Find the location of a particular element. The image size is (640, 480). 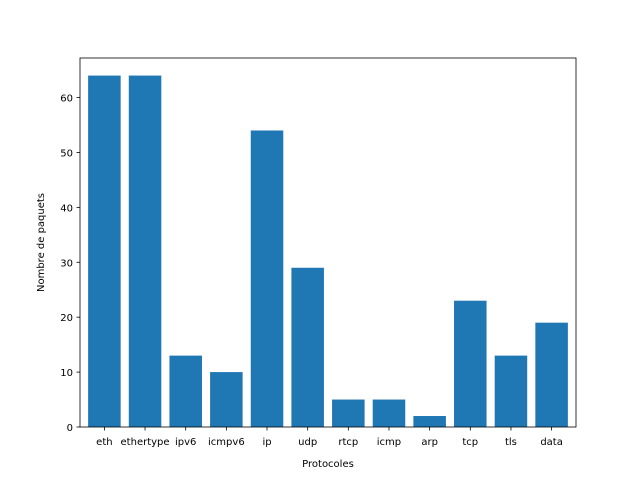

x-tick-label: rtcp is located at coordinates (348, 442).